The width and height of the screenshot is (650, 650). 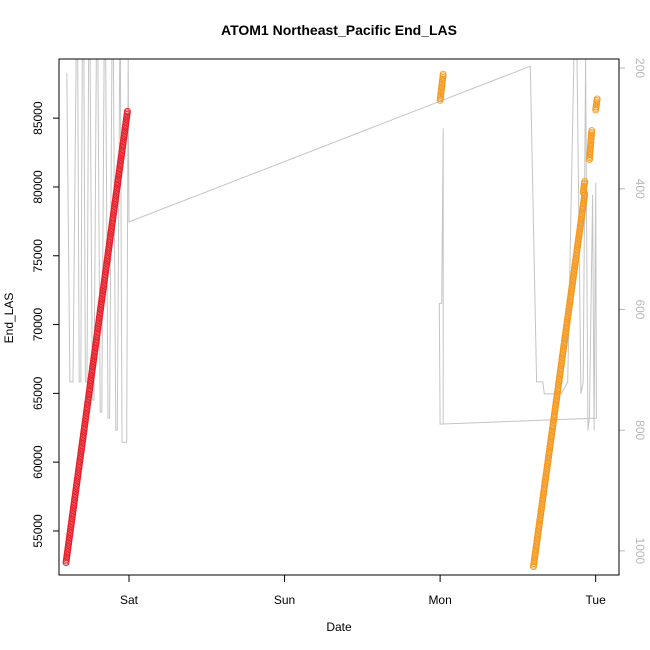 I want to click on y-tick-label: 65000, so click(x=38, y=393).